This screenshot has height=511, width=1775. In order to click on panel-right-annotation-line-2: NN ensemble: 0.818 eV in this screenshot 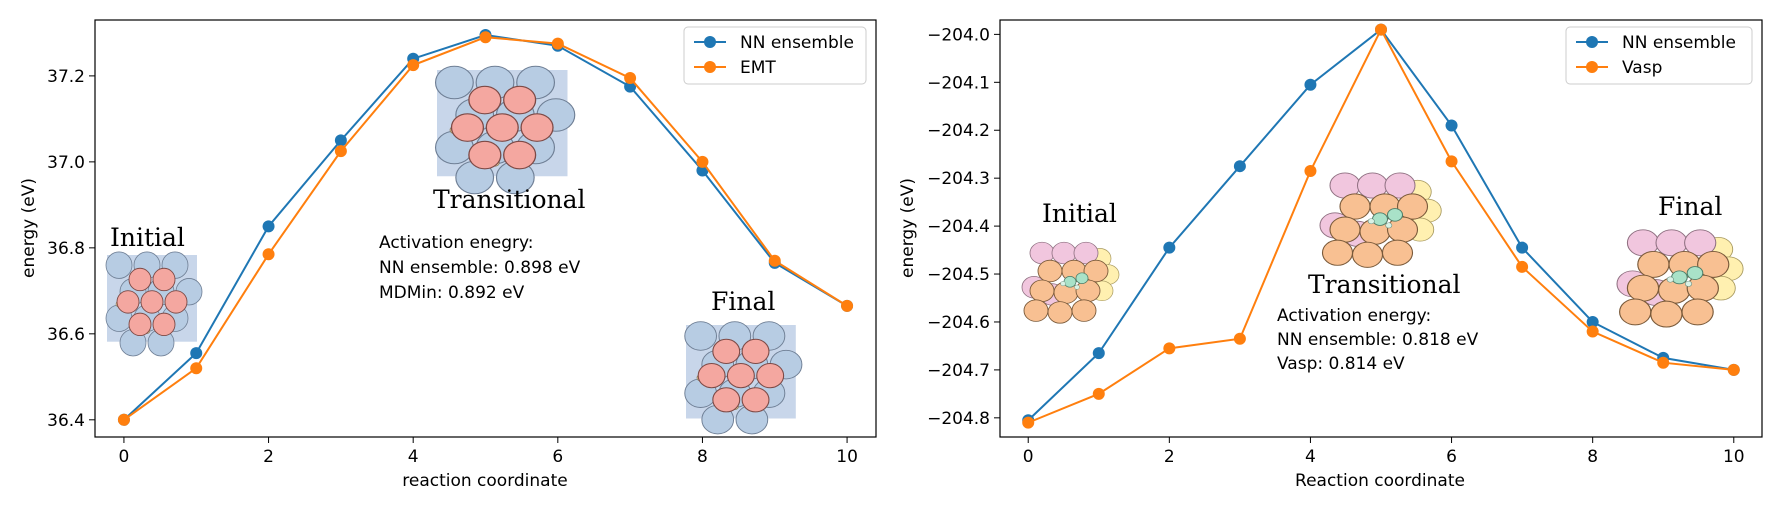, I will do `click(1378, 340)`.